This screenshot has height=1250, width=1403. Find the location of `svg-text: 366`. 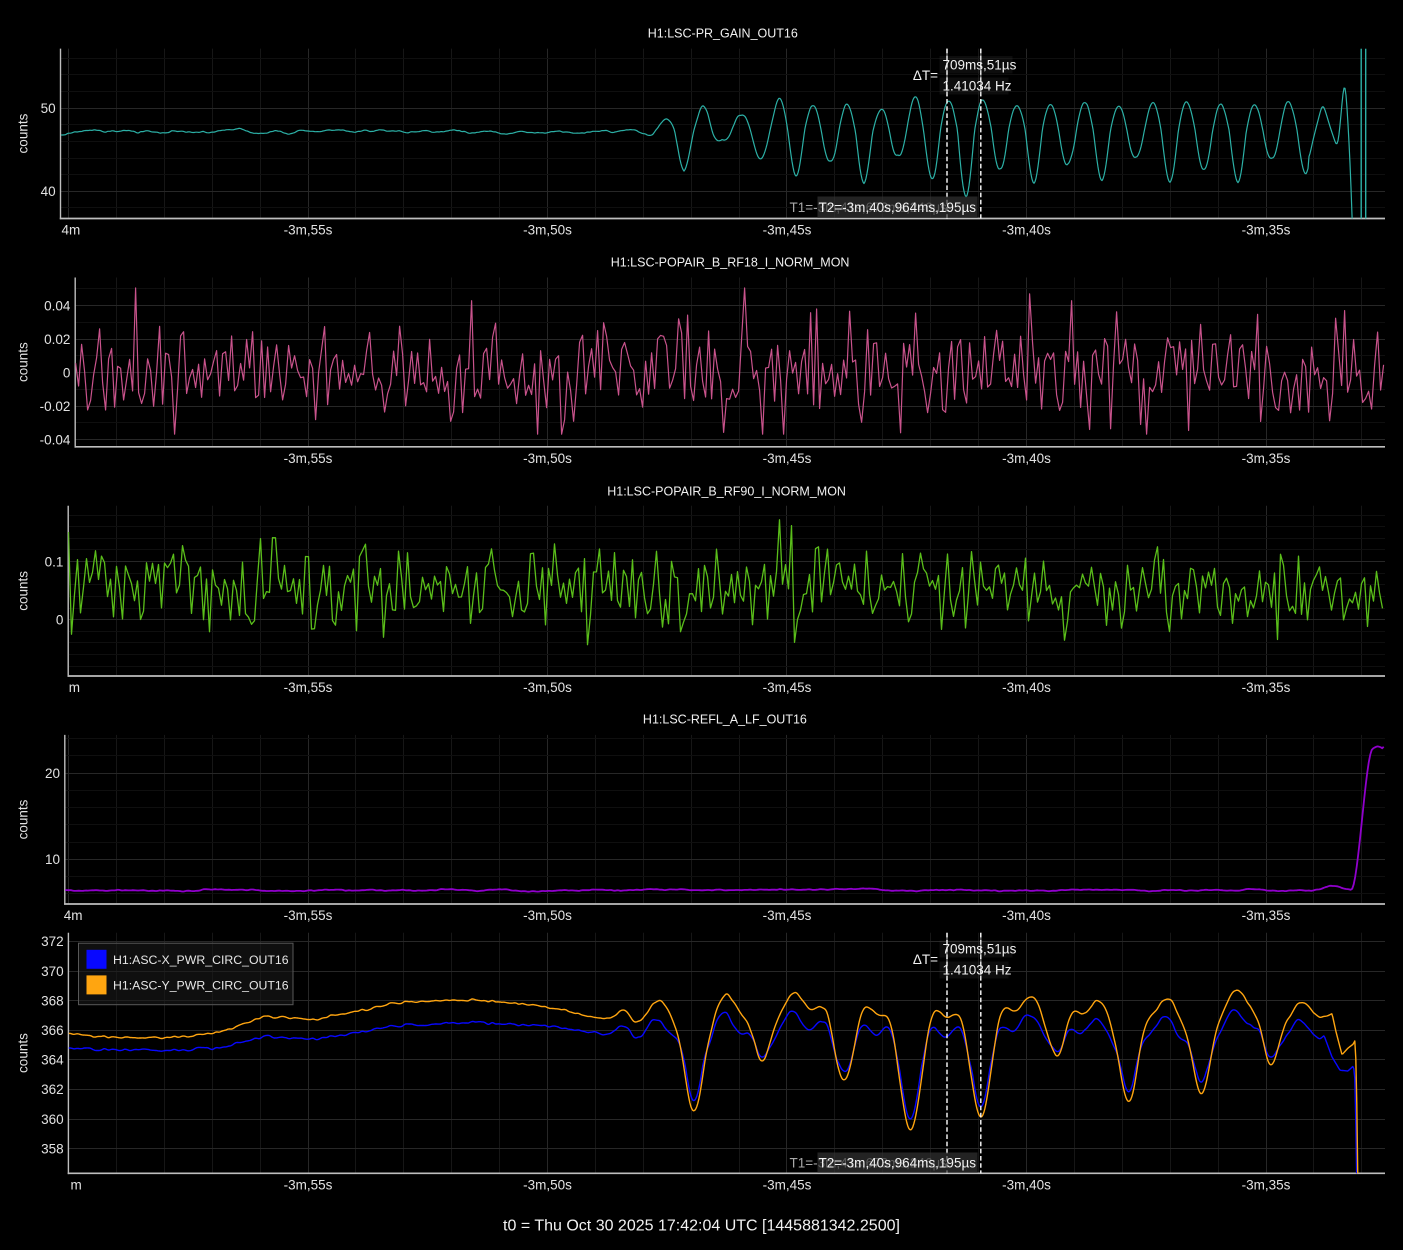

svg-text: 366 is located at coordinates (52, 1030).